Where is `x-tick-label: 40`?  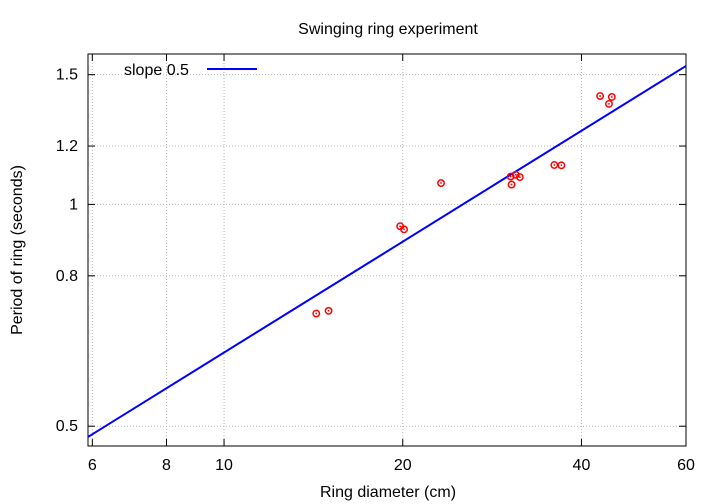 x-tick-label: 40 is located at coordinates (582, 465).